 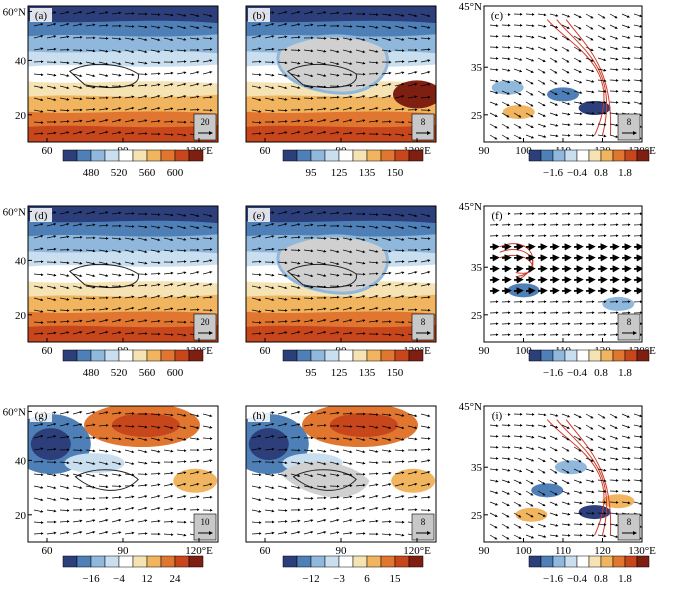 I want to click on x-tick-label: 110, so click(x=563, y=551).